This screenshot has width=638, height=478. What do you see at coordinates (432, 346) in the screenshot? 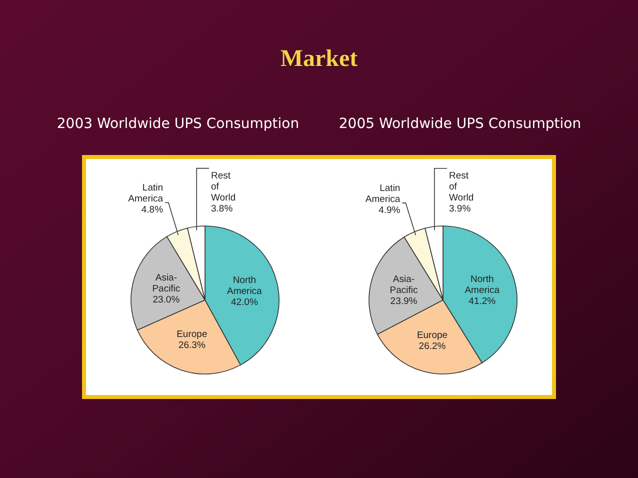
I see `data-label: 26.2%` at bounding box center [432, 346].